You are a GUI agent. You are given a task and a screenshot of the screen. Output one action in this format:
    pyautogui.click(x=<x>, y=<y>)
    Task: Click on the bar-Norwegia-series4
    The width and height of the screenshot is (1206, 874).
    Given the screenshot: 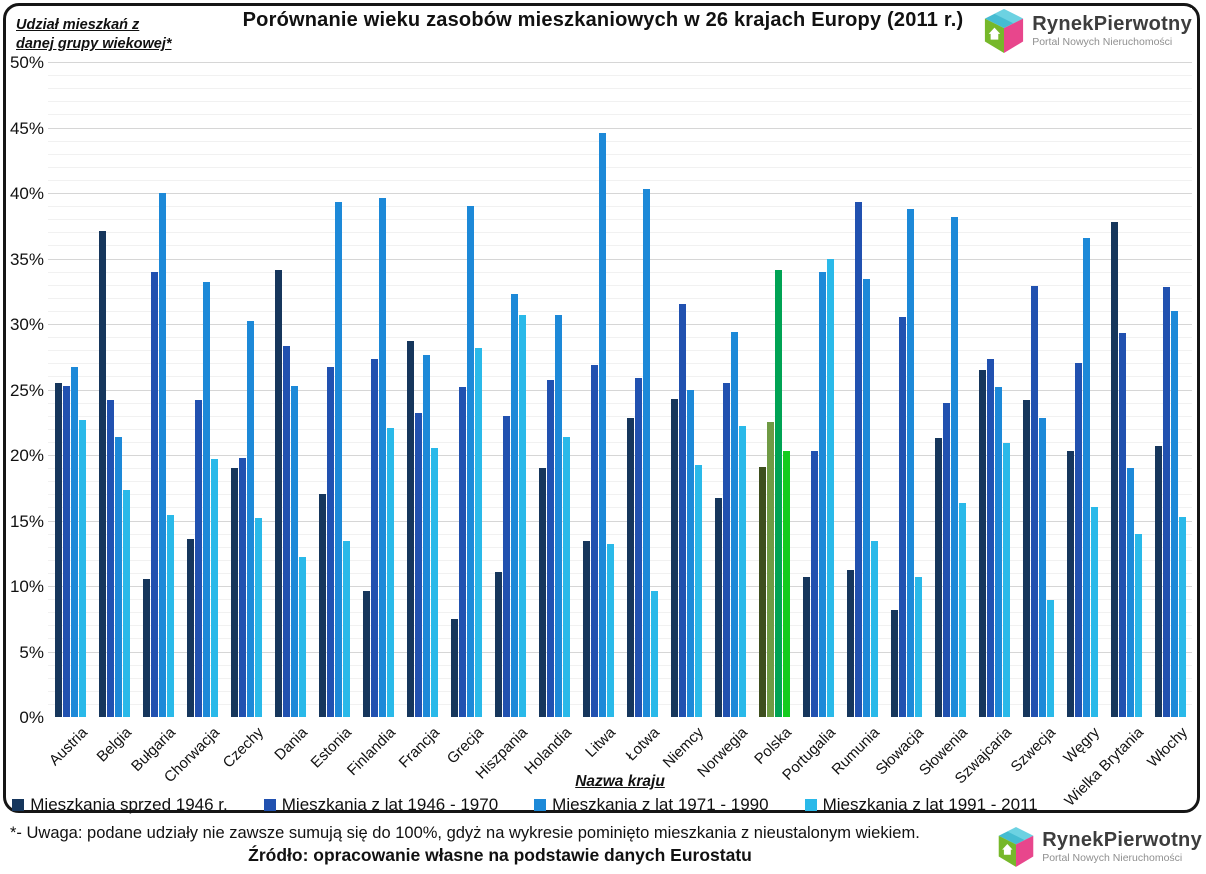 What is the action you would take?
    pyautogui.click(x=742, y=571)
    